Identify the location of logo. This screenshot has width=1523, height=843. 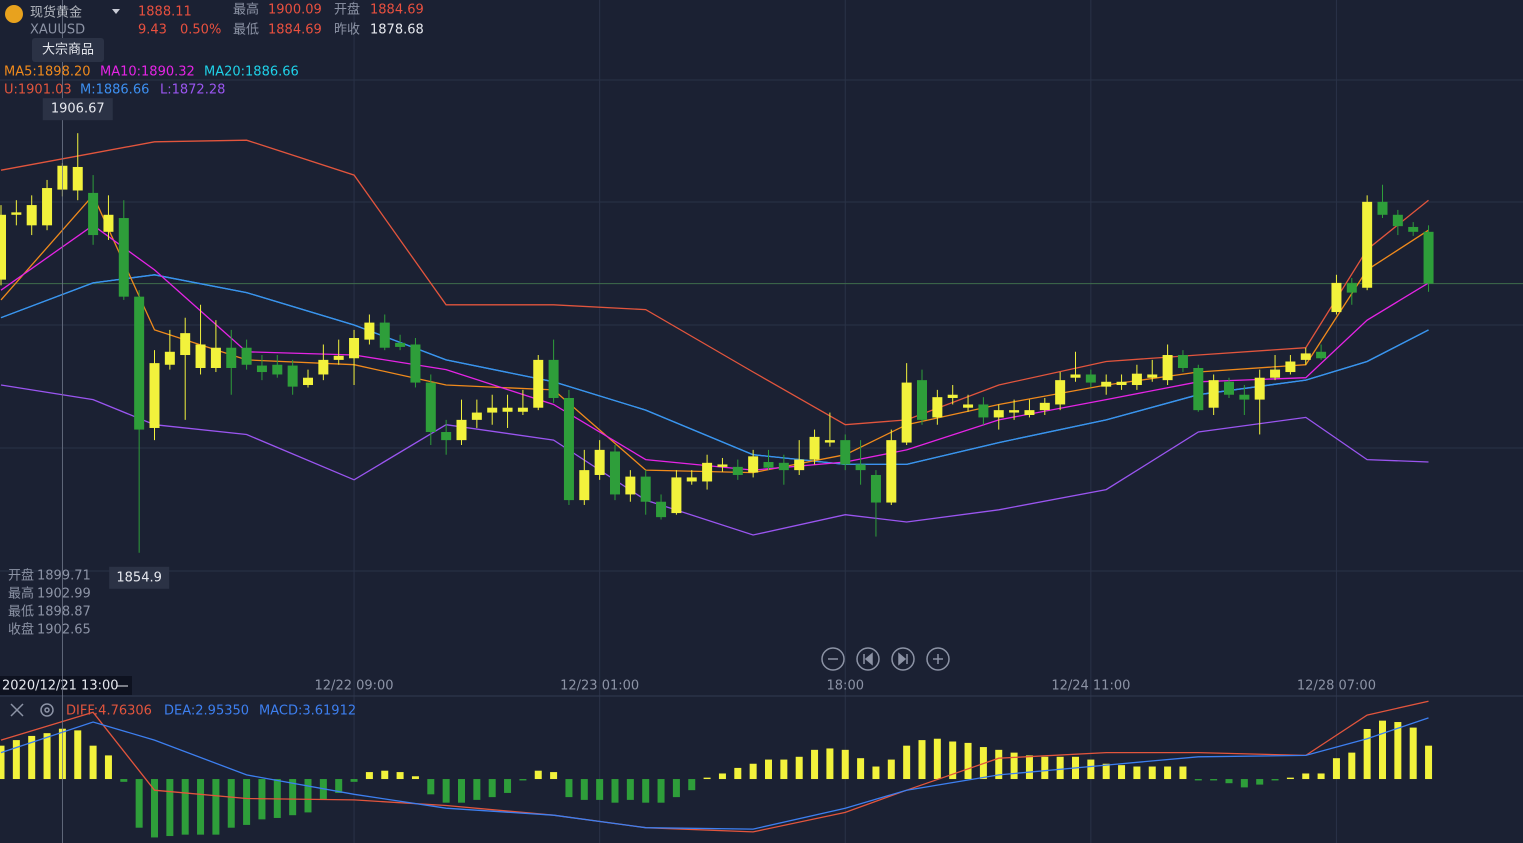
(14, 14).